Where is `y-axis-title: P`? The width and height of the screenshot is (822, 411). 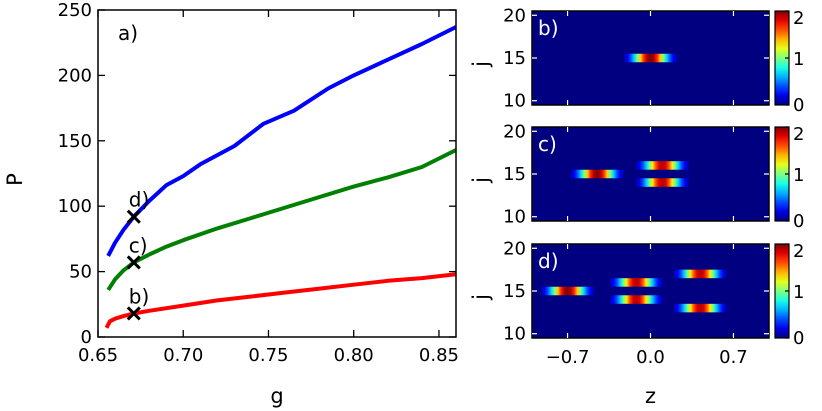 y-axis-title: P is located at coordinates (15, 179).